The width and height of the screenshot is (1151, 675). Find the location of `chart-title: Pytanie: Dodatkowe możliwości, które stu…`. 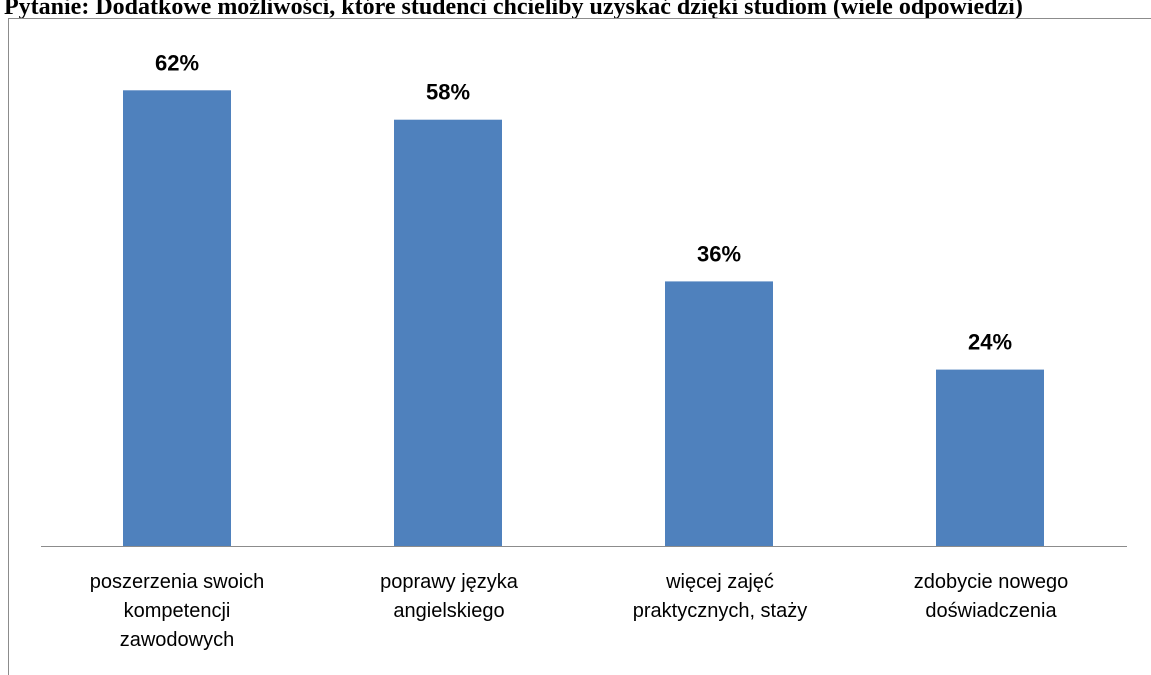

chart-title: Pytanie: Dodatkowe możliwości, które stu… is located at coordinates (513, 10).